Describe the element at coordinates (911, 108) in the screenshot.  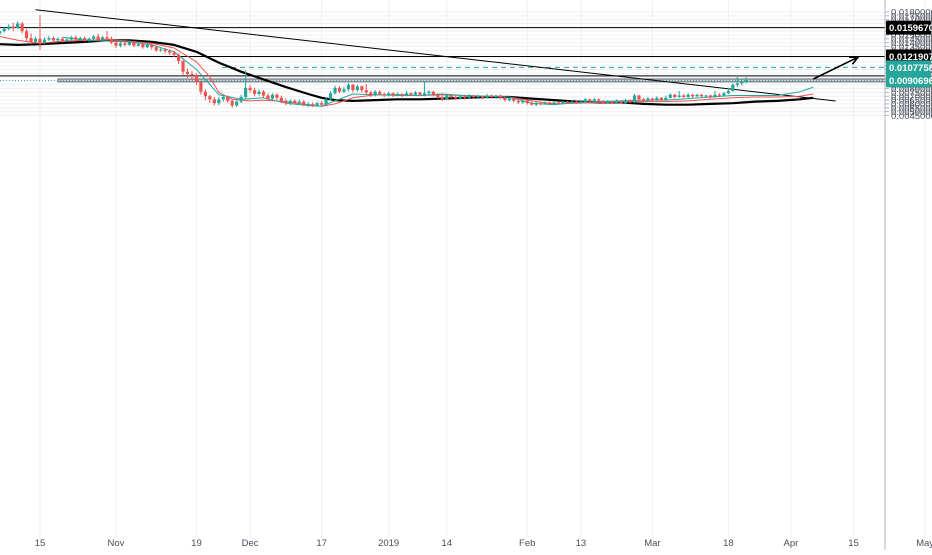
I see `price-tick-label: 0.00550000` at that location.